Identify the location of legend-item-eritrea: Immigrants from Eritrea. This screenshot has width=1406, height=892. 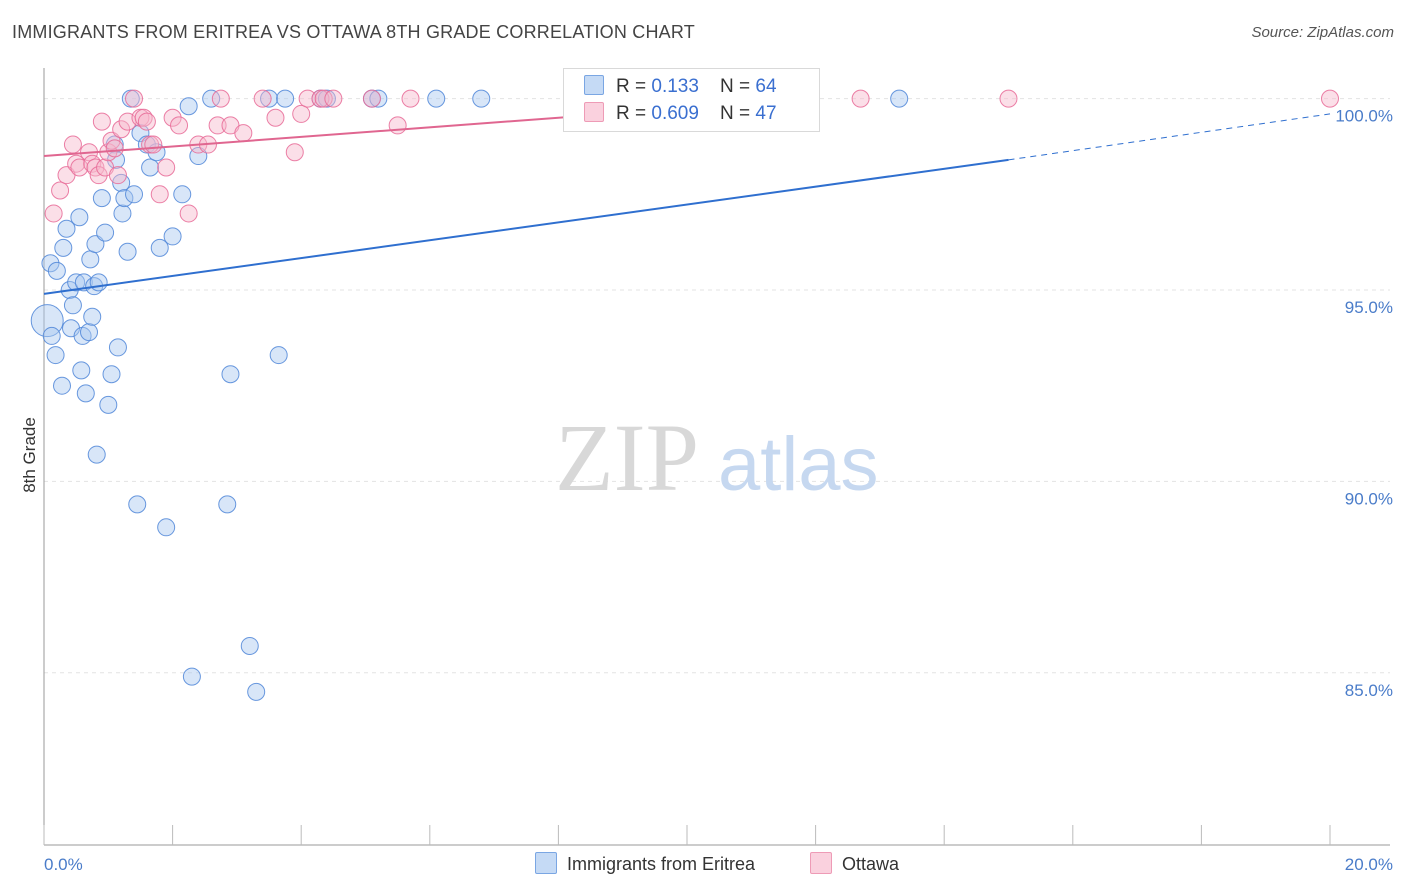
(645, 863).